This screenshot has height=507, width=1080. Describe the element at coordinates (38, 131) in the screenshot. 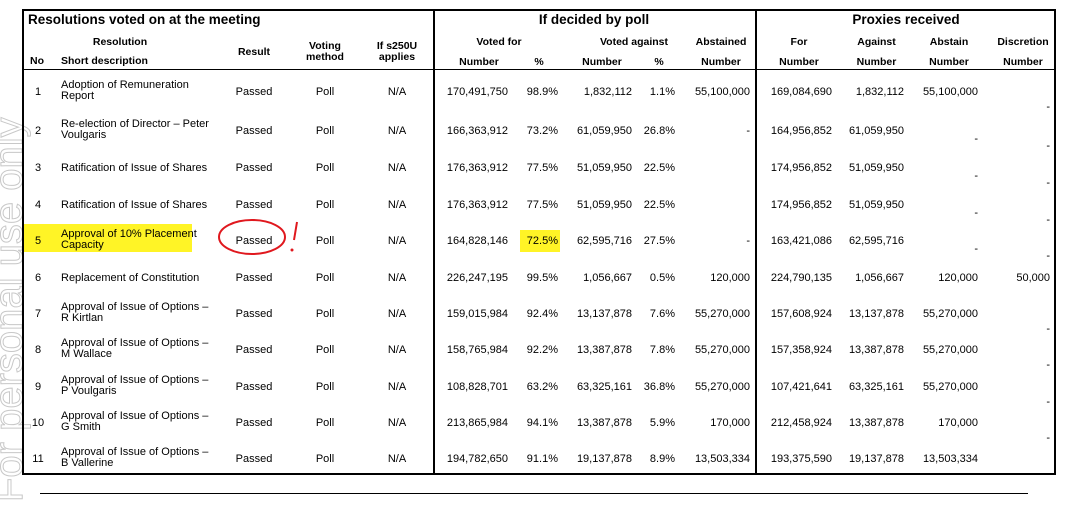

I see `row-number: 2` at that location.